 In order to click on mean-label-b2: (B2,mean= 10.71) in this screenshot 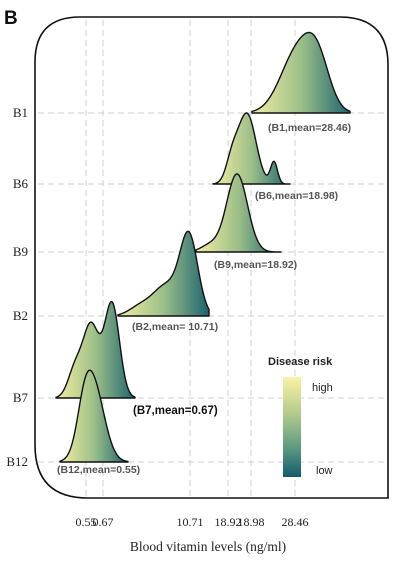, I will do `click(175, 327)`.